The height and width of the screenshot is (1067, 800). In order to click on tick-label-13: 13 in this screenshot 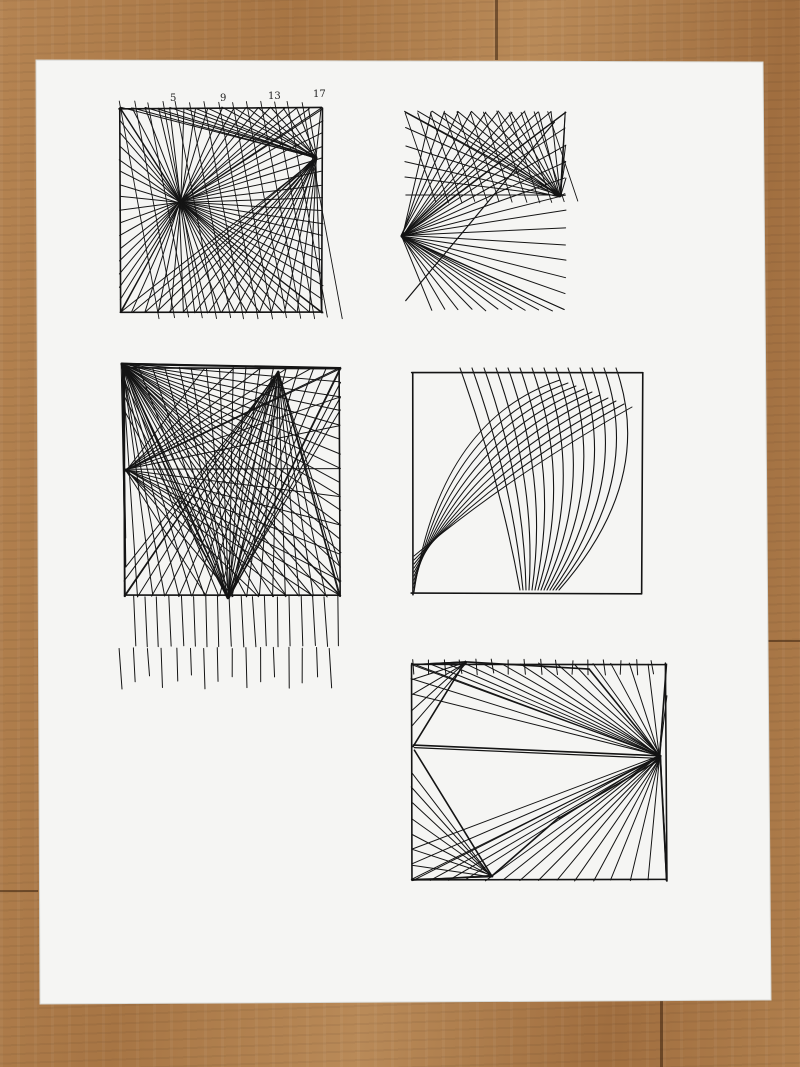, I will do `click(274, 96)`.